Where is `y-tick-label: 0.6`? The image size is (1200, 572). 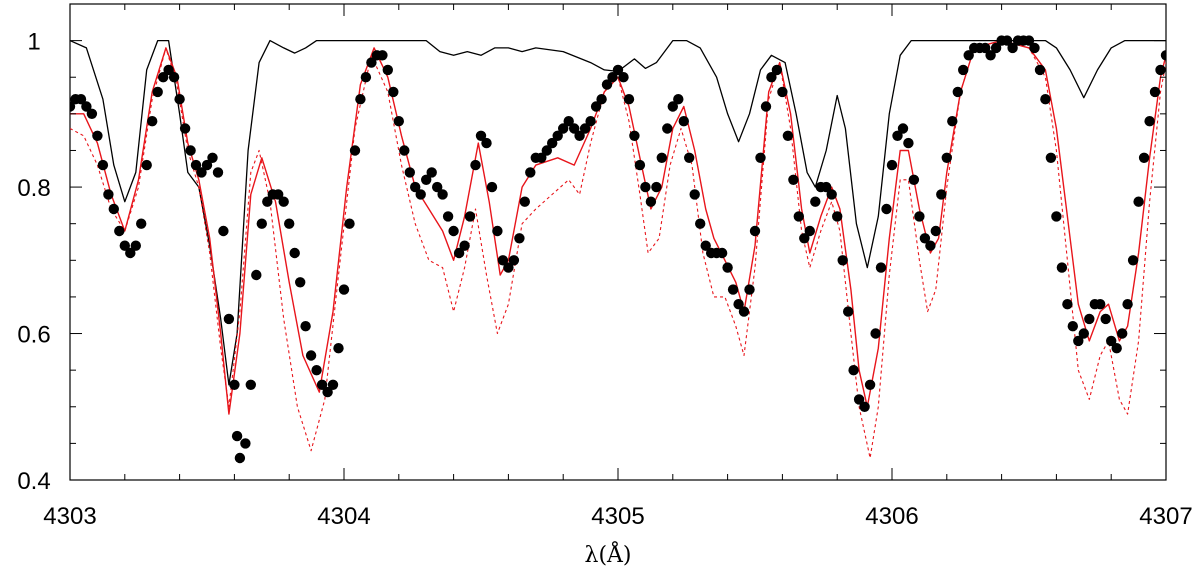 y-tick-label: 0.6 is located at coordinates (33, 335).